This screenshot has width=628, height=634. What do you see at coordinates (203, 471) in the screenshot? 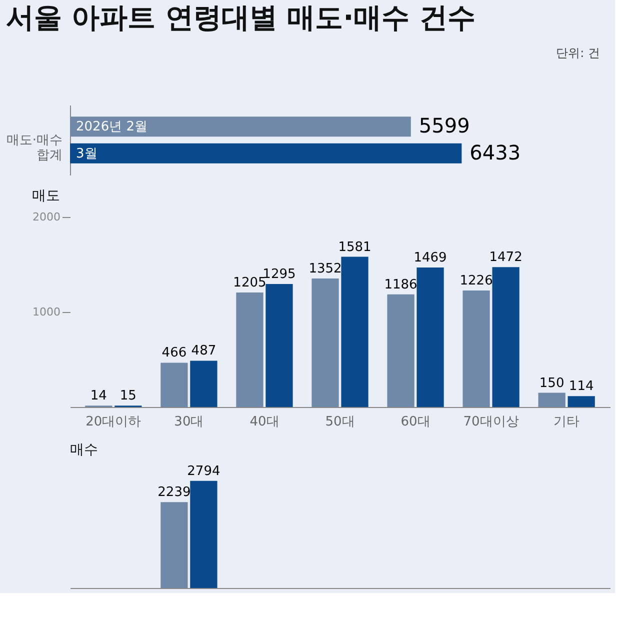
I see `data-label: 2794` at bounding box center [203, 471].